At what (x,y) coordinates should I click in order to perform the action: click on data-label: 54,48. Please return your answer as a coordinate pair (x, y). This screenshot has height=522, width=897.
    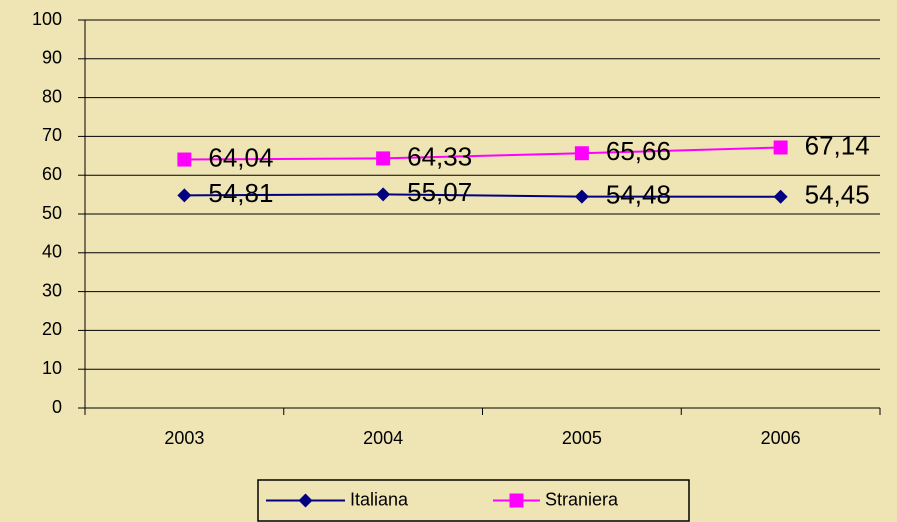
    Looking at the image, I should click on (638, 194).